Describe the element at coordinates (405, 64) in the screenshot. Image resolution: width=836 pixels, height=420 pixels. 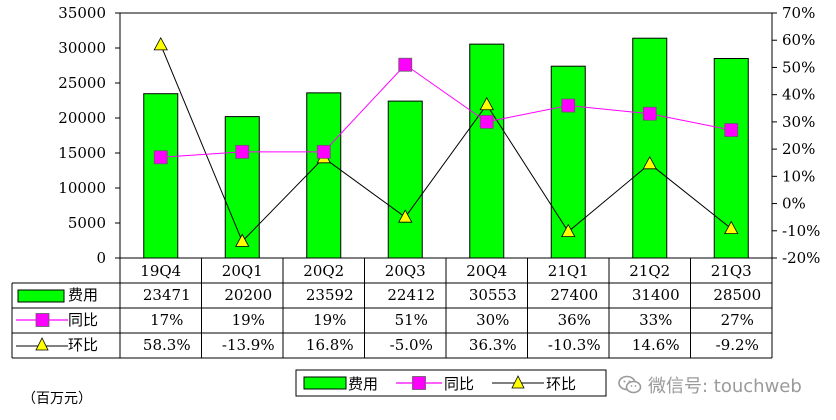
I see `yoy-marker-20Q3` at that location.